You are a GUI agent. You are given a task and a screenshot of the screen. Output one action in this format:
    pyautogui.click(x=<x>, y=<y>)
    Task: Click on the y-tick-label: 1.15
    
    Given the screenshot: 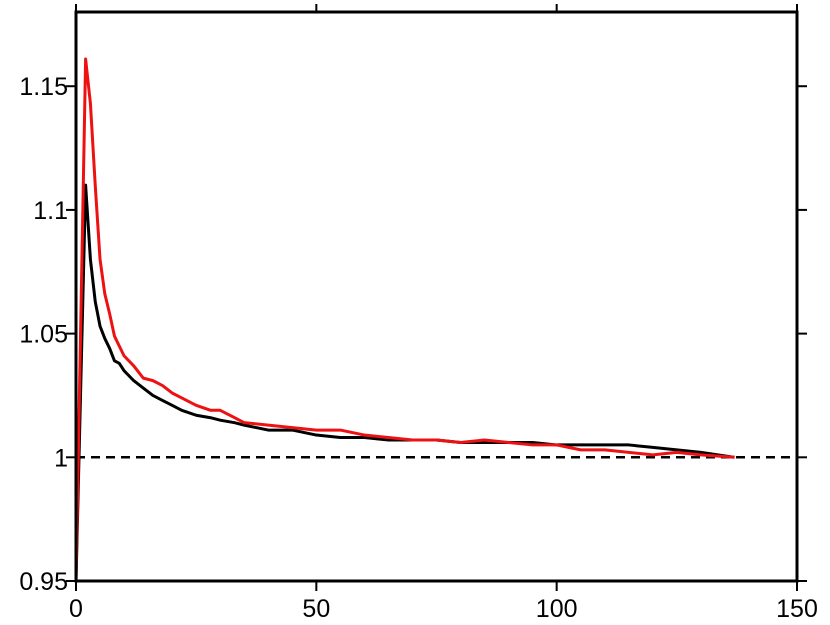 What is the action you would take?
    pyautogui.click(x=43, y=87)
    